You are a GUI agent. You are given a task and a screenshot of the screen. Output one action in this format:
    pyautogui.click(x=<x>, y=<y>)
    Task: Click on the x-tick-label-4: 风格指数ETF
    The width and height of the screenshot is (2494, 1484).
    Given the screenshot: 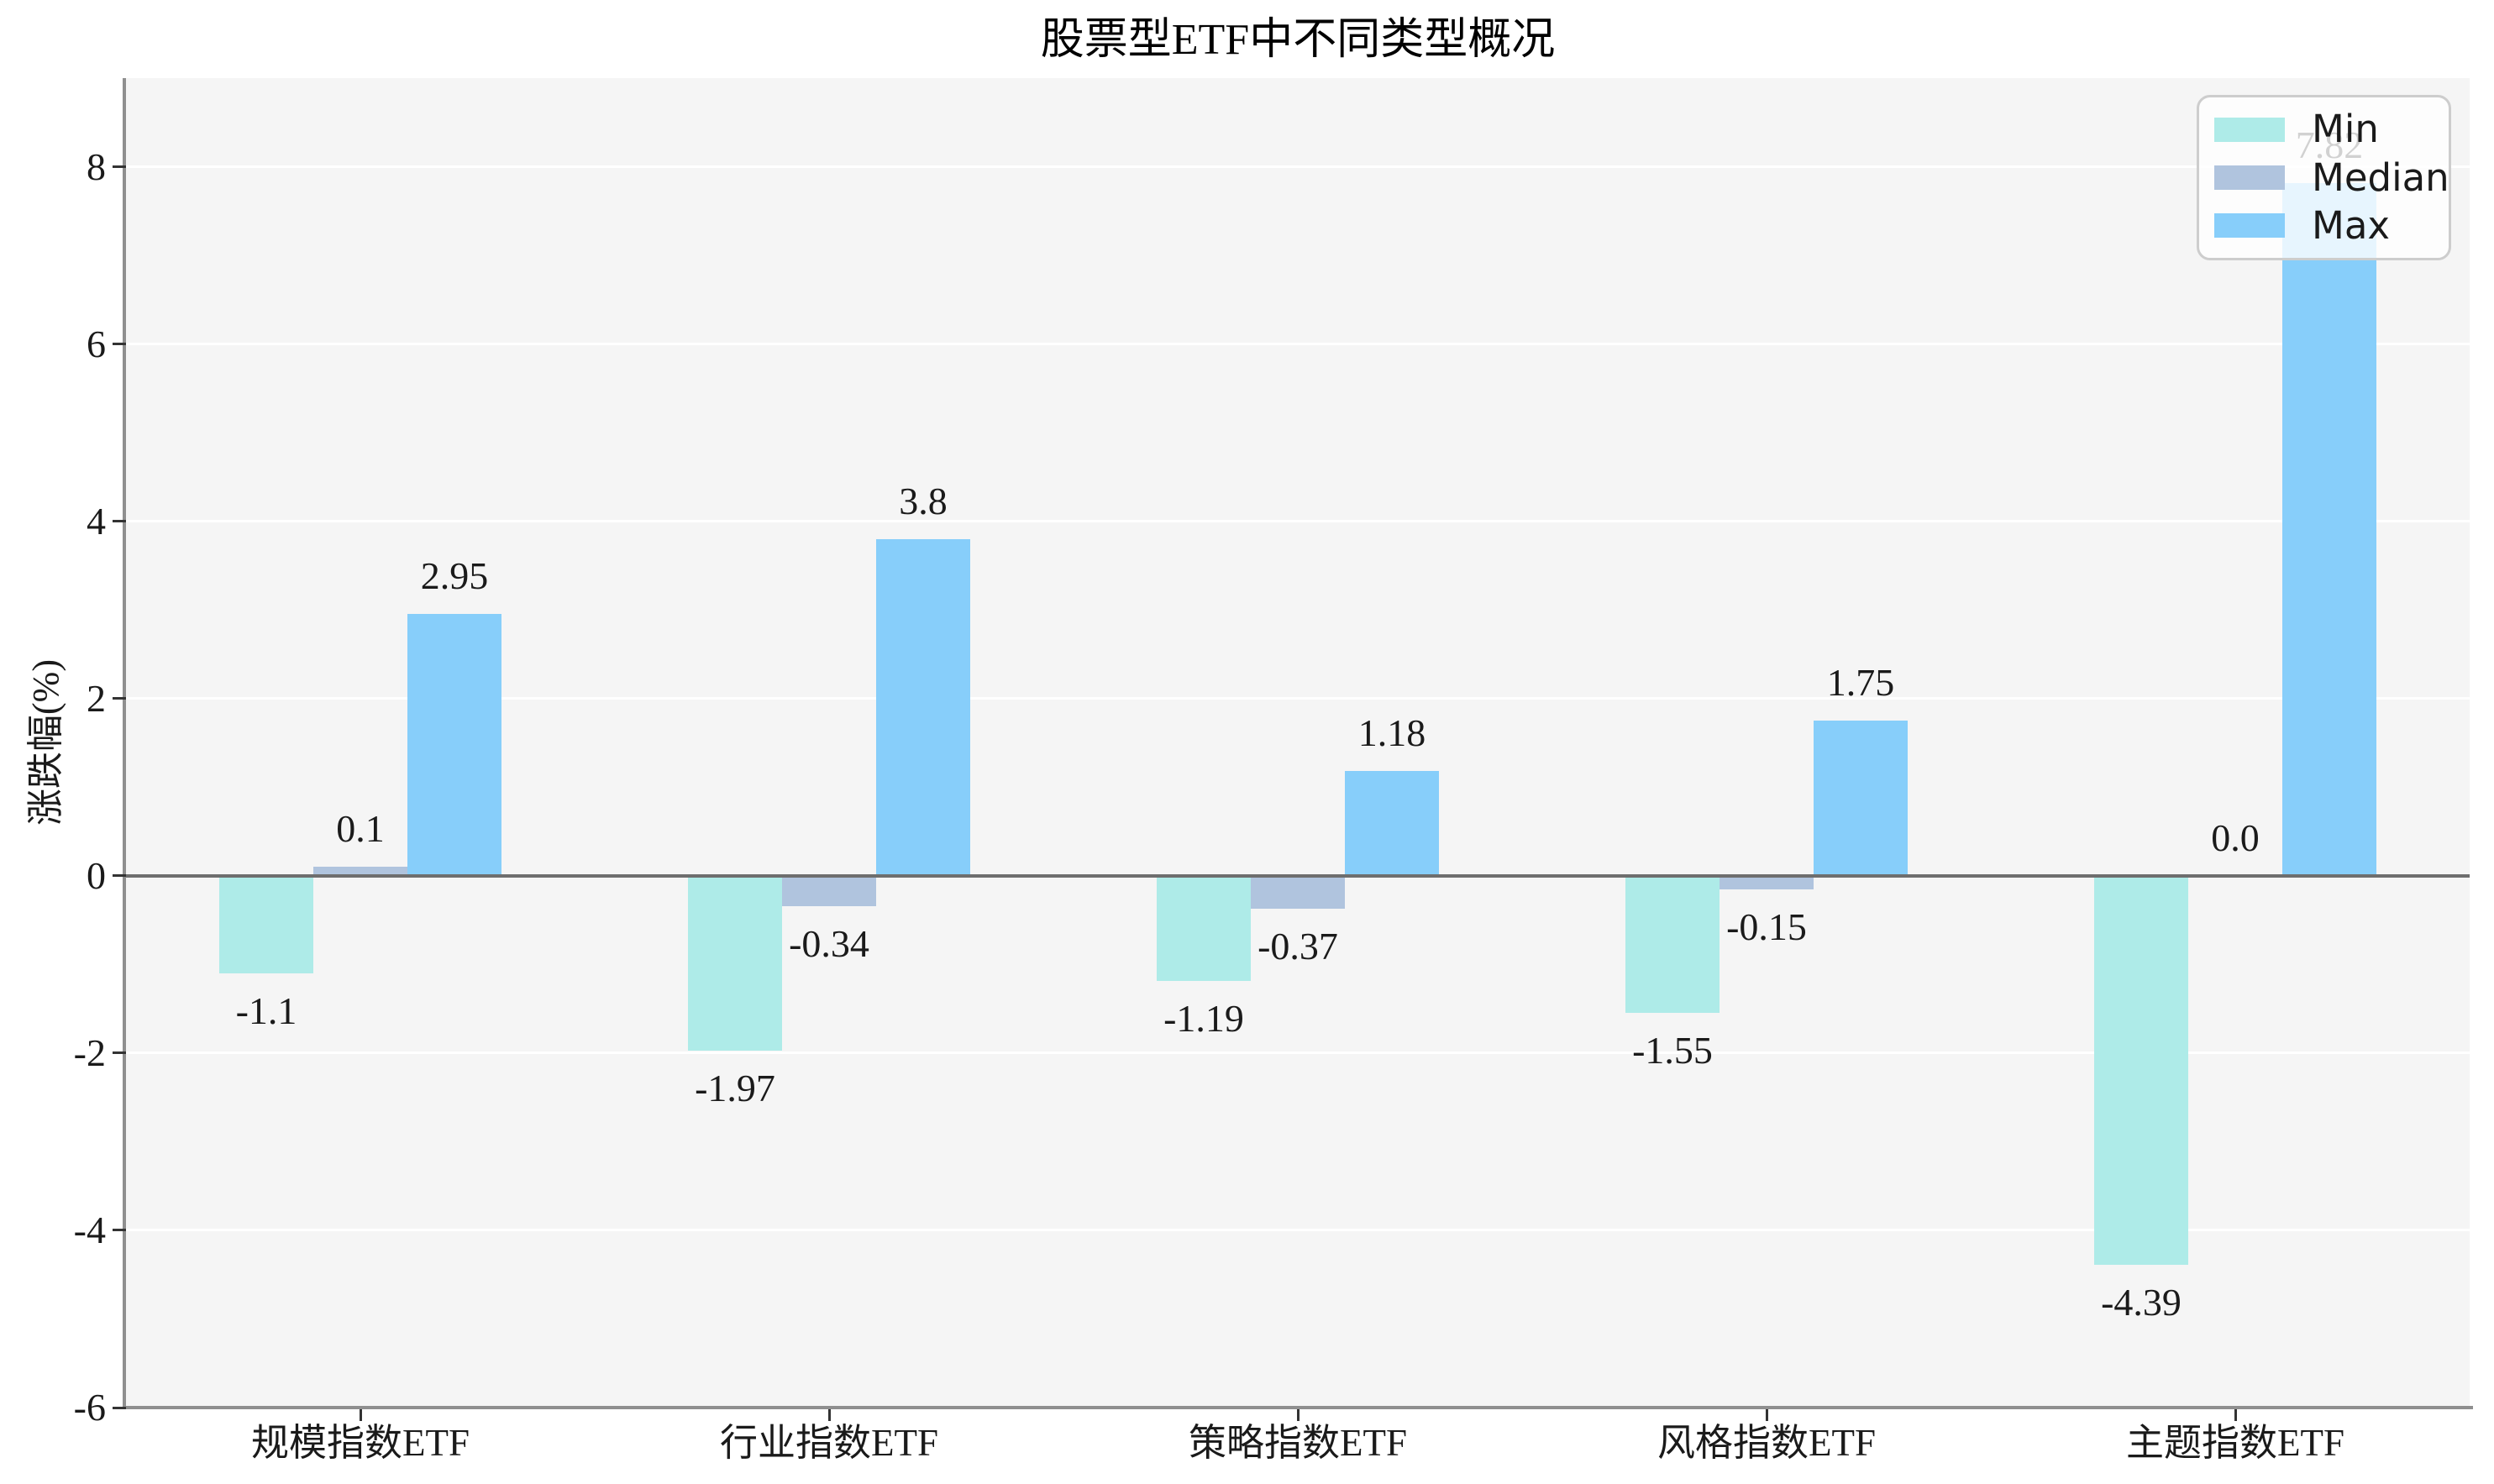 What is the action you would take?
    pyautogui.click(x=1767, y=1443)
    